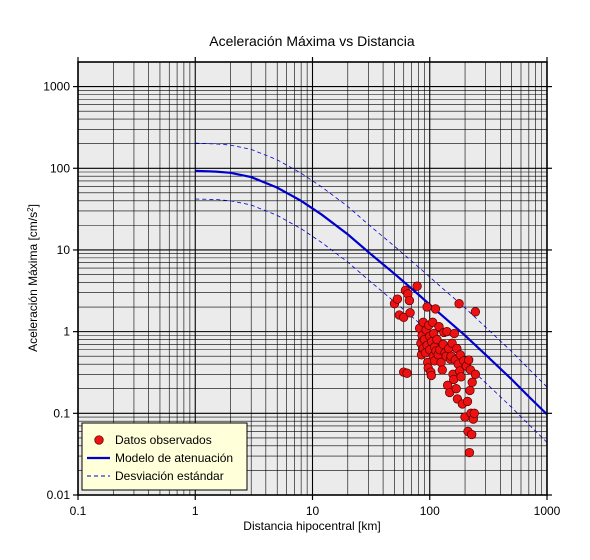 Image resolution: width=590 pixels, height=560 pixels. Describe the element at coordinates (56, 87) in the screenshot. I see `y-tick-label: 1000` at that location.